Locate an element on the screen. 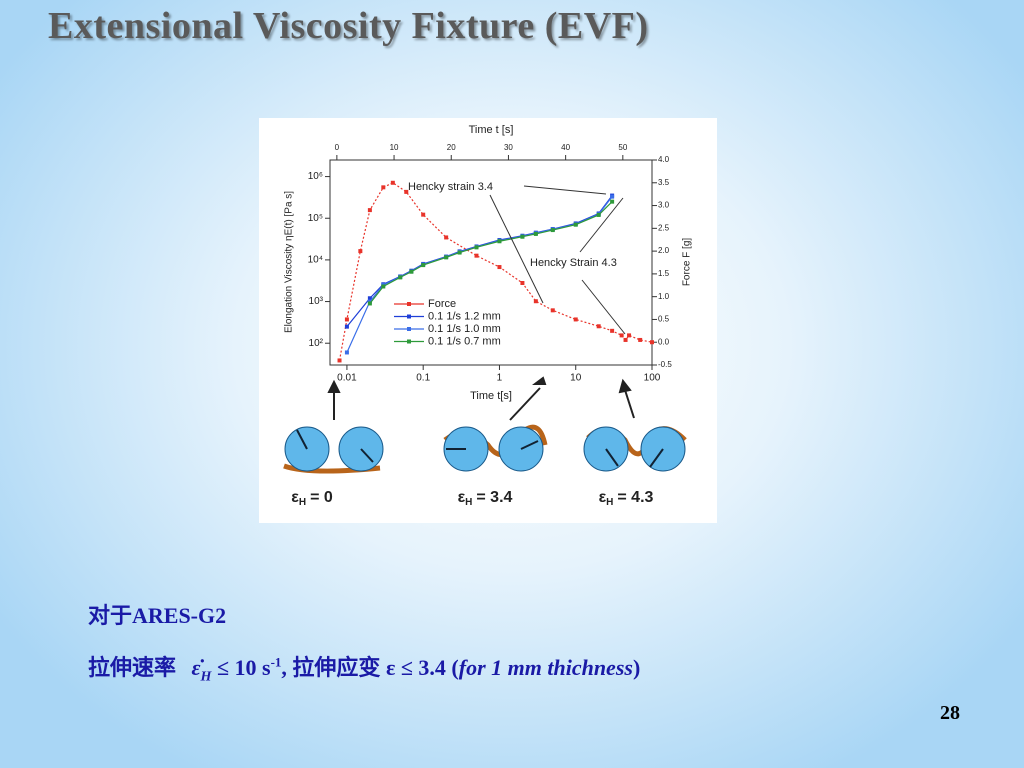  y2-tick-label: 0.5 is located at coordinates (664, 319).